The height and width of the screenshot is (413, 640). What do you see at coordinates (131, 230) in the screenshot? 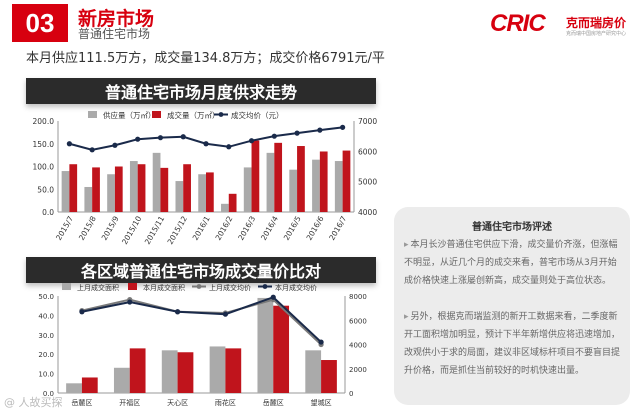
I see `chart1-x-tick-label: 2015/10` at bounding box center [131, 230].